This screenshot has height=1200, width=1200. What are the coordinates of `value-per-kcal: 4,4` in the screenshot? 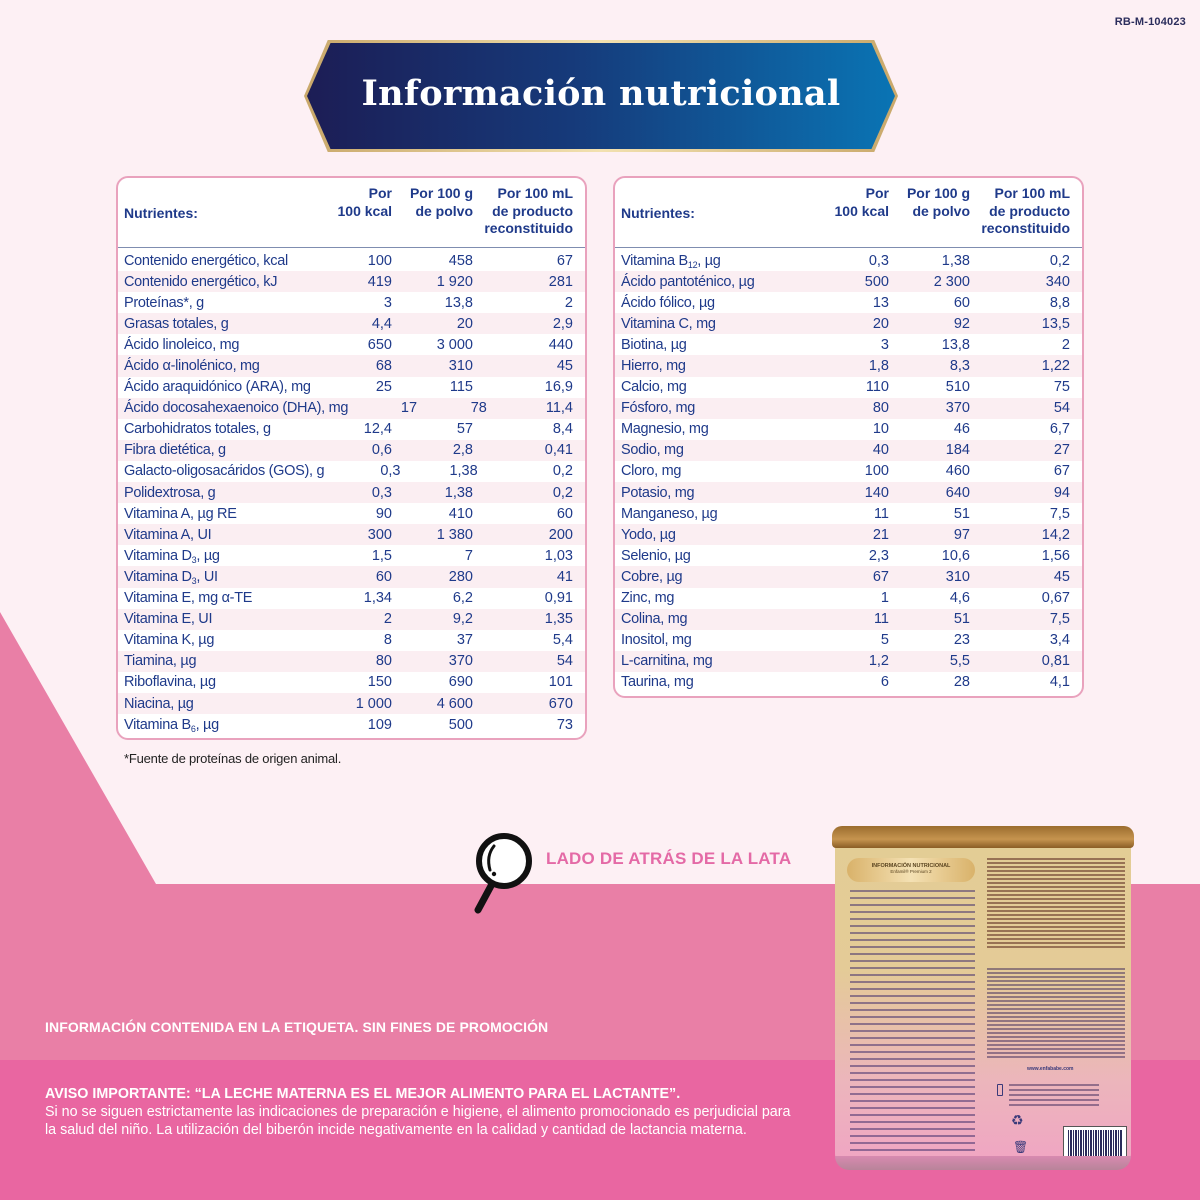 It's located at (381, 323).